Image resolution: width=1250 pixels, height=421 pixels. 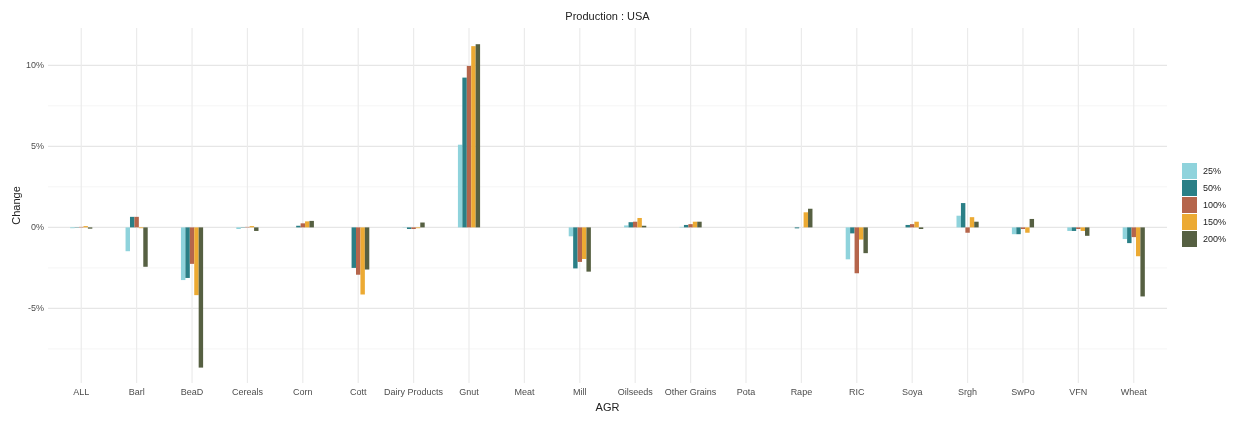 I want to click on x-tick-label: Barl, so click(x=136, y=392).